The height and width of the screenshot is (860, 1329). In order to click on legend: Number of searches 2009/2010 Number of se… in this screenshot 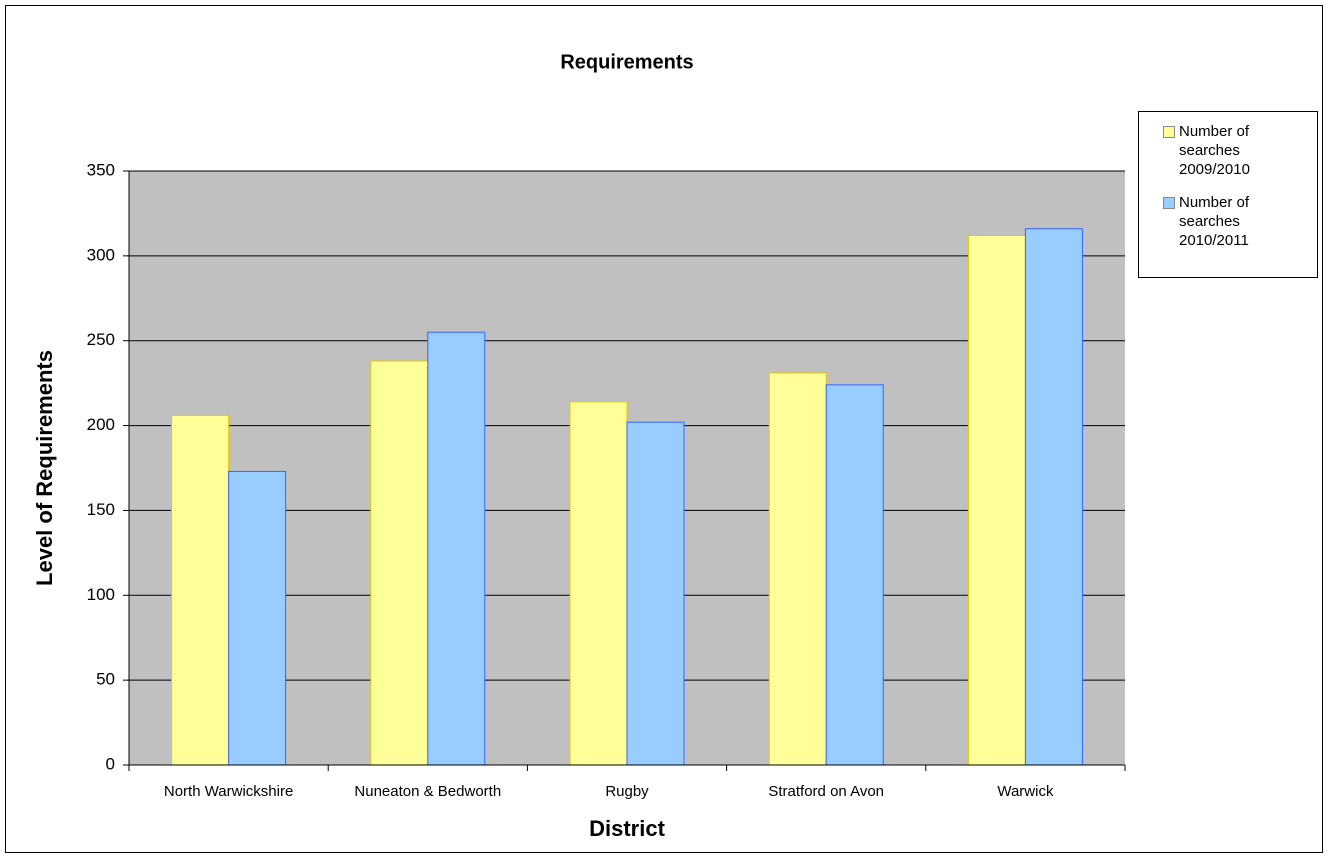, I will do `click(1228, 194)`.